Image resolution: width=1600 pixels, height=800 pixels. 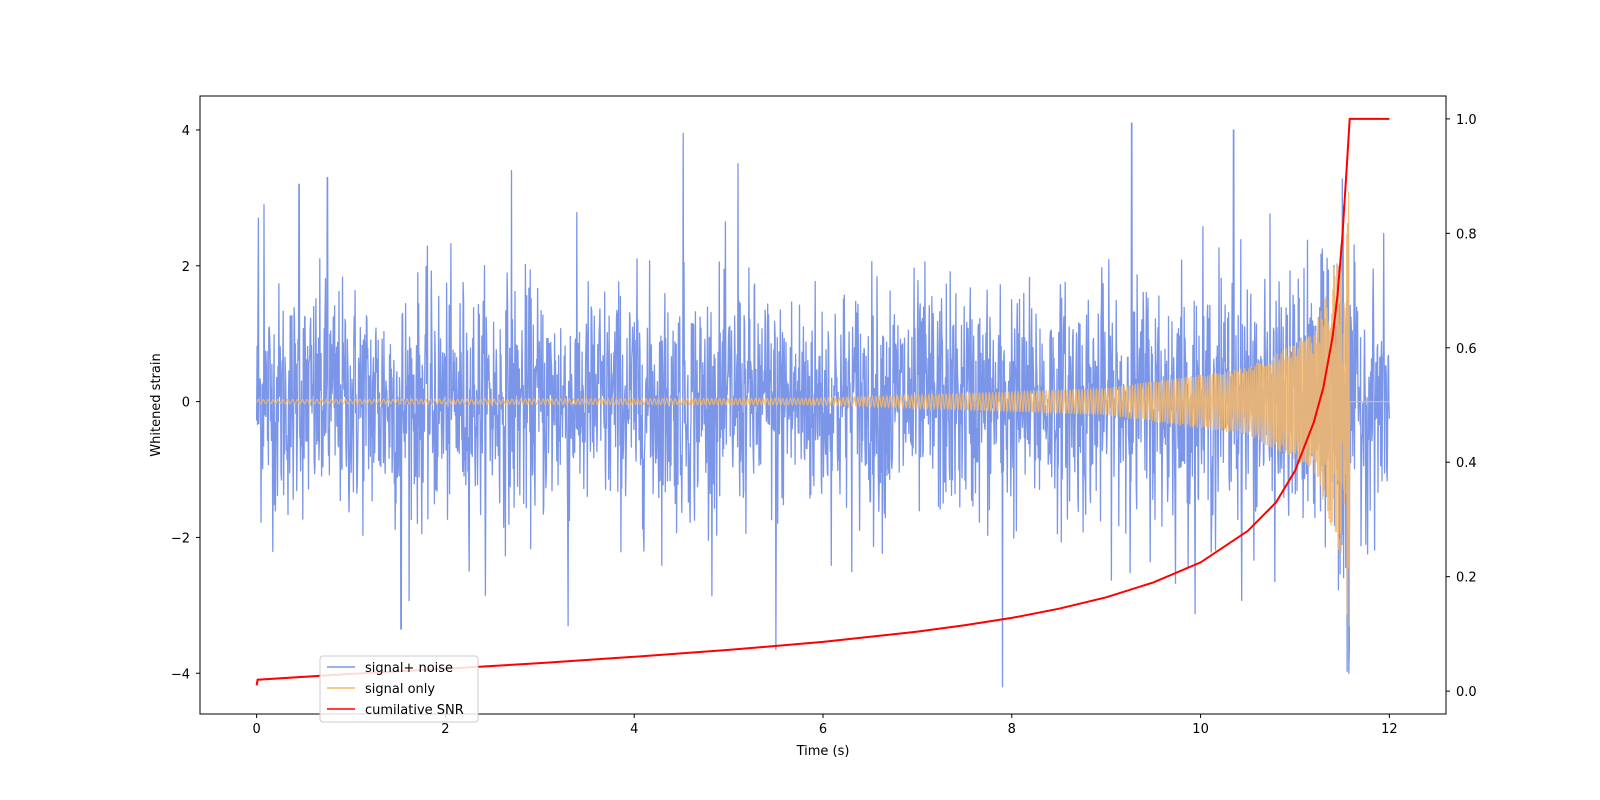 What do you see at coordinates (409, 668) in the screenshot?
I see `legend-label-signal-noise: signal+ noise` at bounding box center [409, 668].